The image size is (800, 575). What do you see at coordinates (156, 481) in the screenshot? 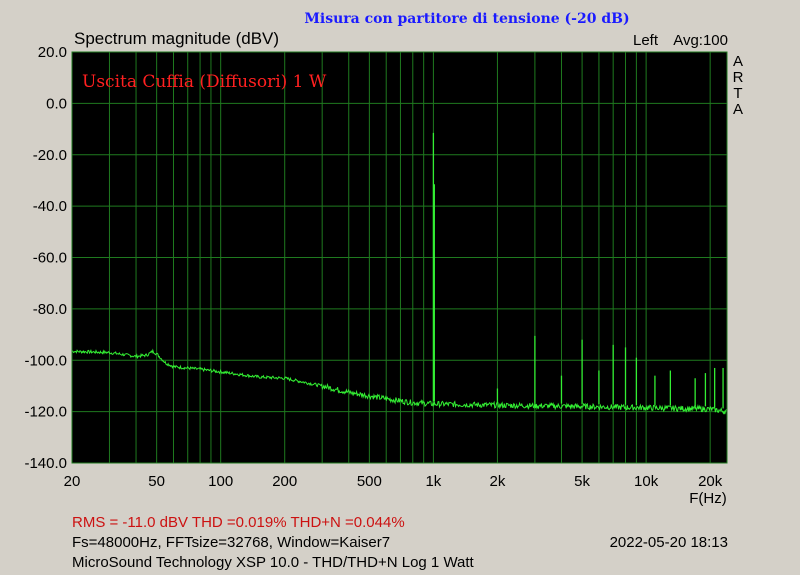
I see `x-tick-label: 50` at bounding box center [156, 481].